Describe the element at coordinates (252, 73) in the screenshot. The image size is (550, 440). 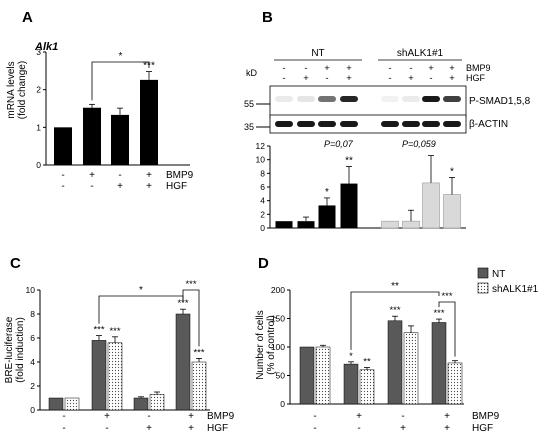
I see `blot-kd-label: kD` at that location.